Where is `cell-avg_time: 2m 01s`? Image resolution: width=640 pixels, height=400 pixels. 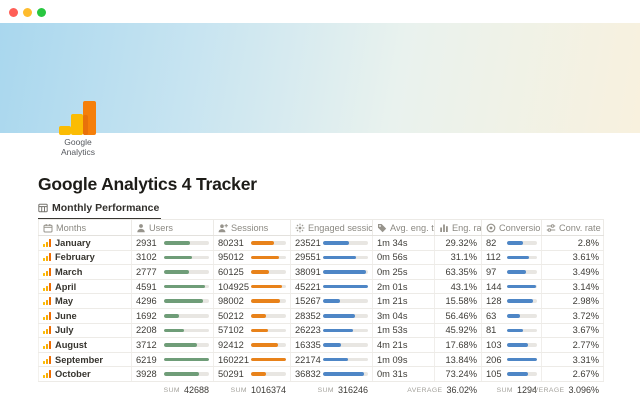 cell-avg_time: 2m 01s is located at coordinates (404, 286).